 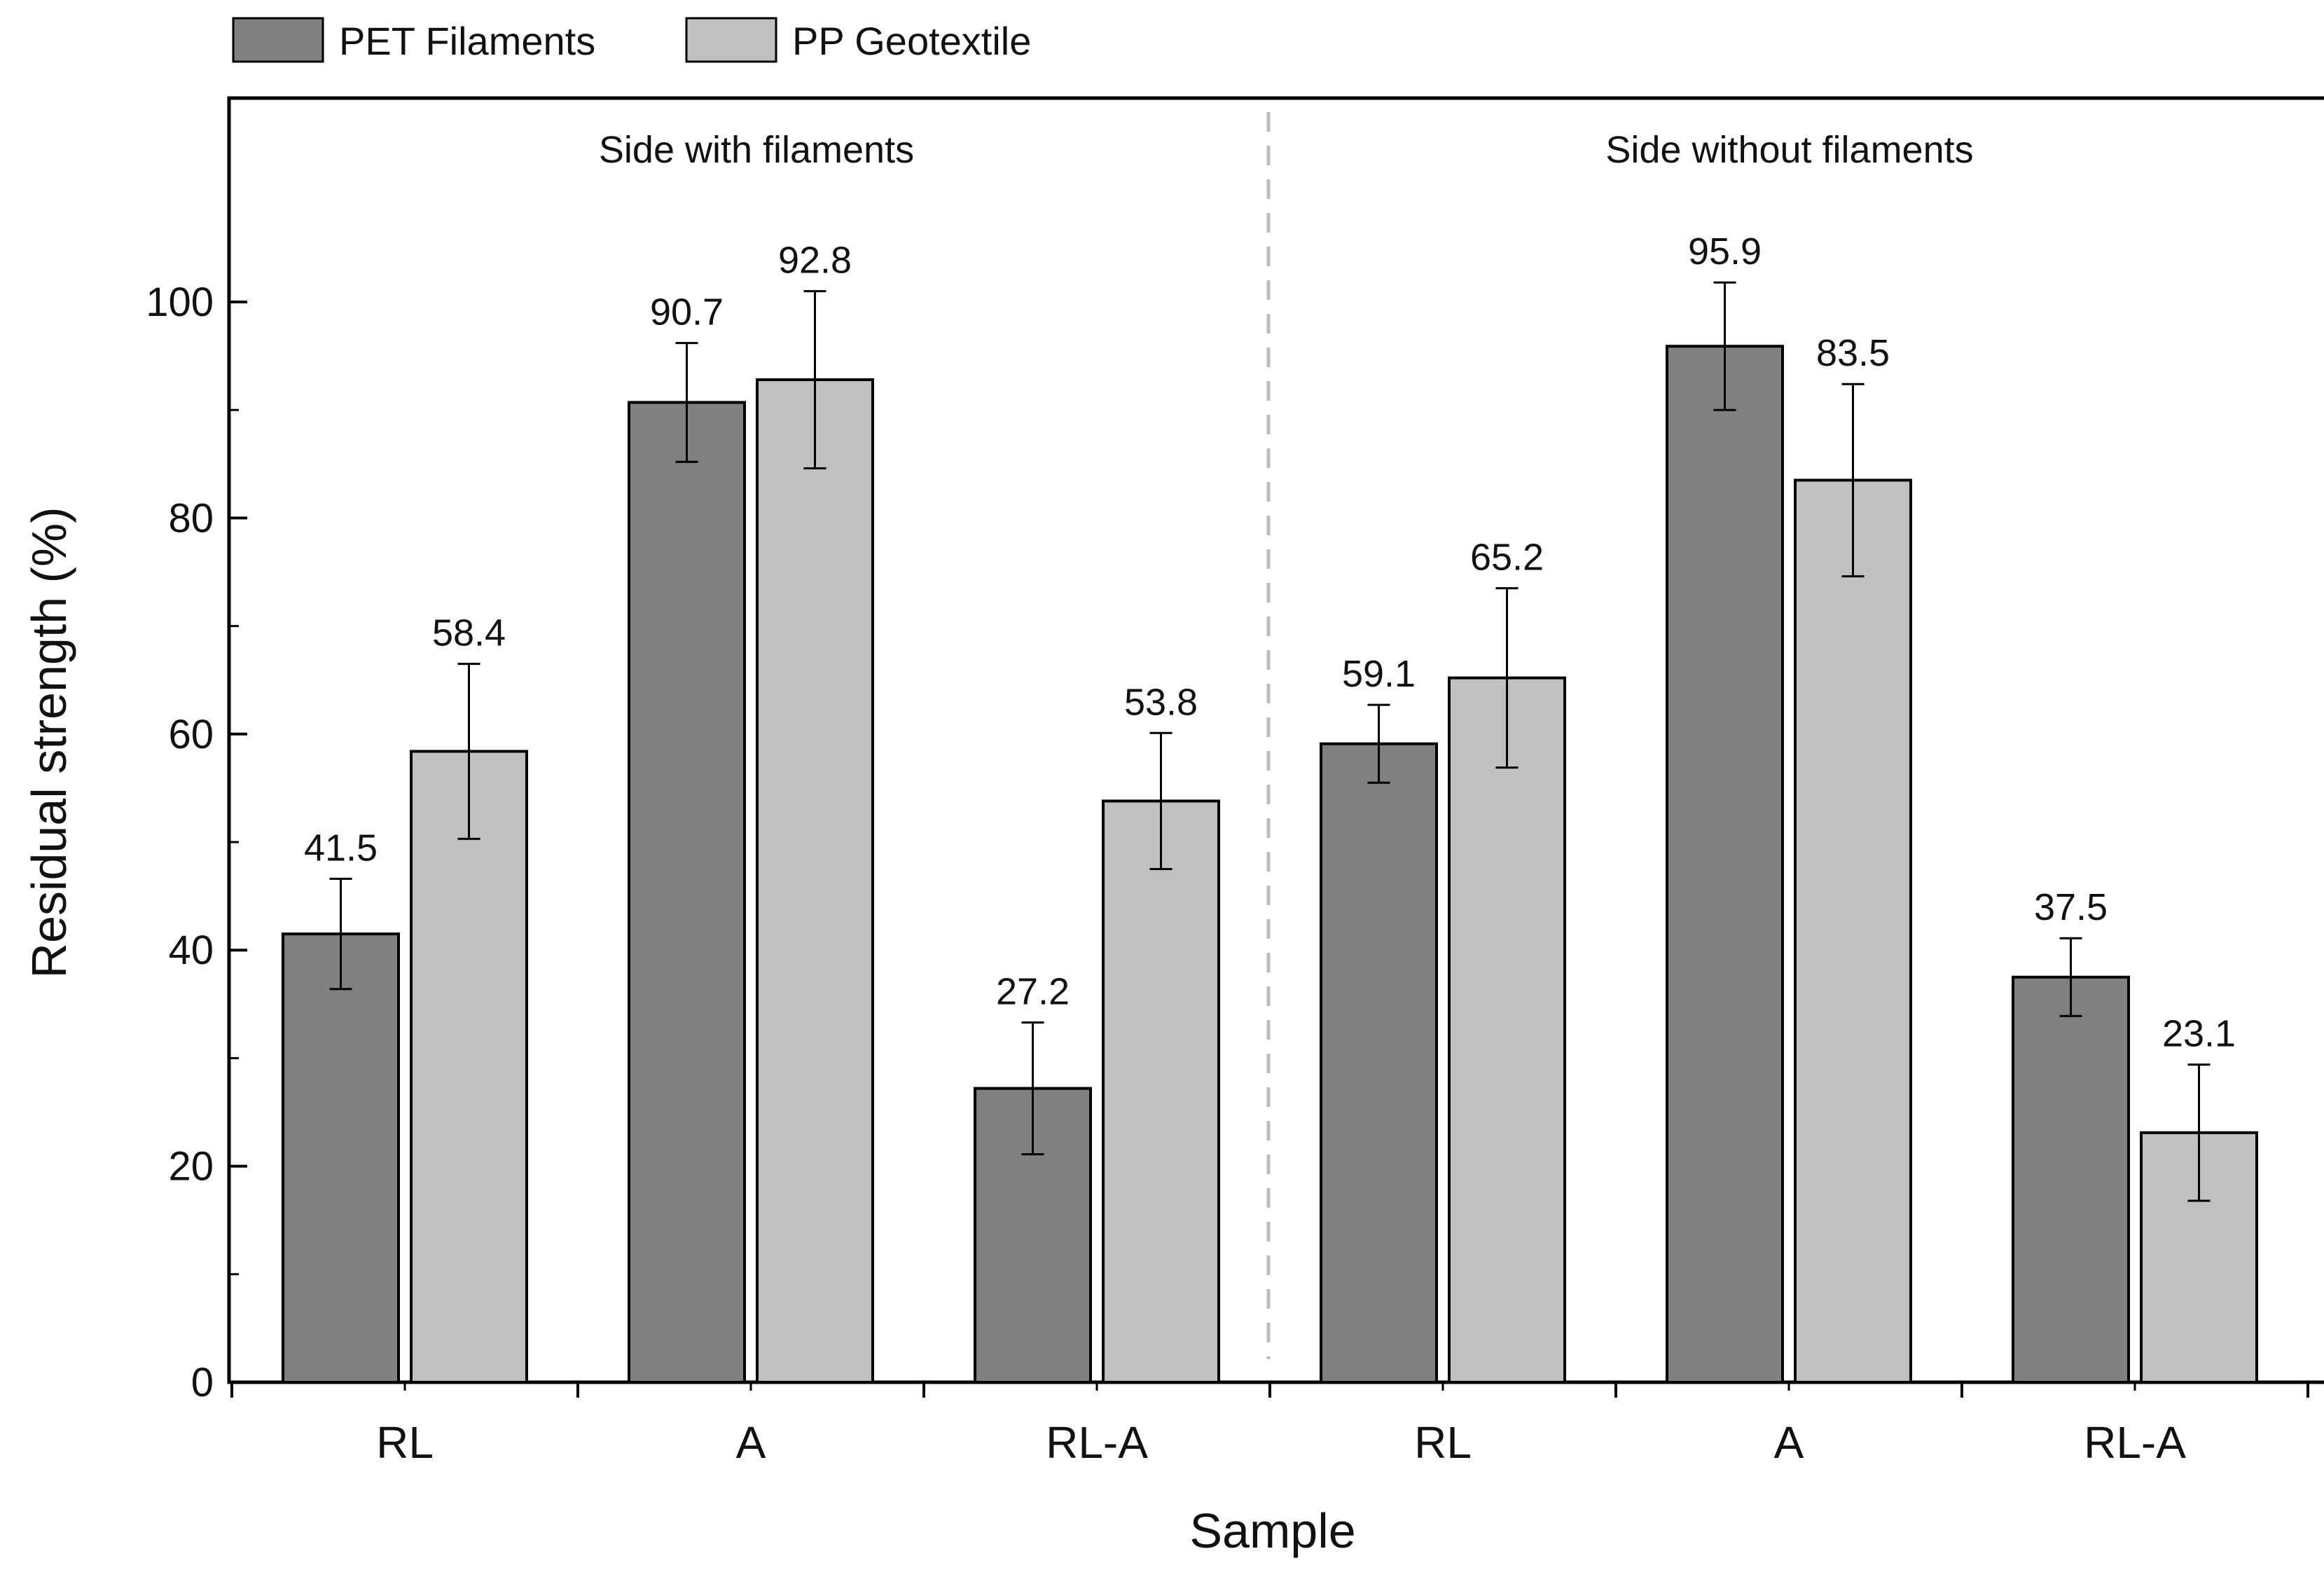 What do you see at coordinates (202, 1382) in the screenshot?
I see `y-tick-label-0: 0` at bounding box center [202, 1382].